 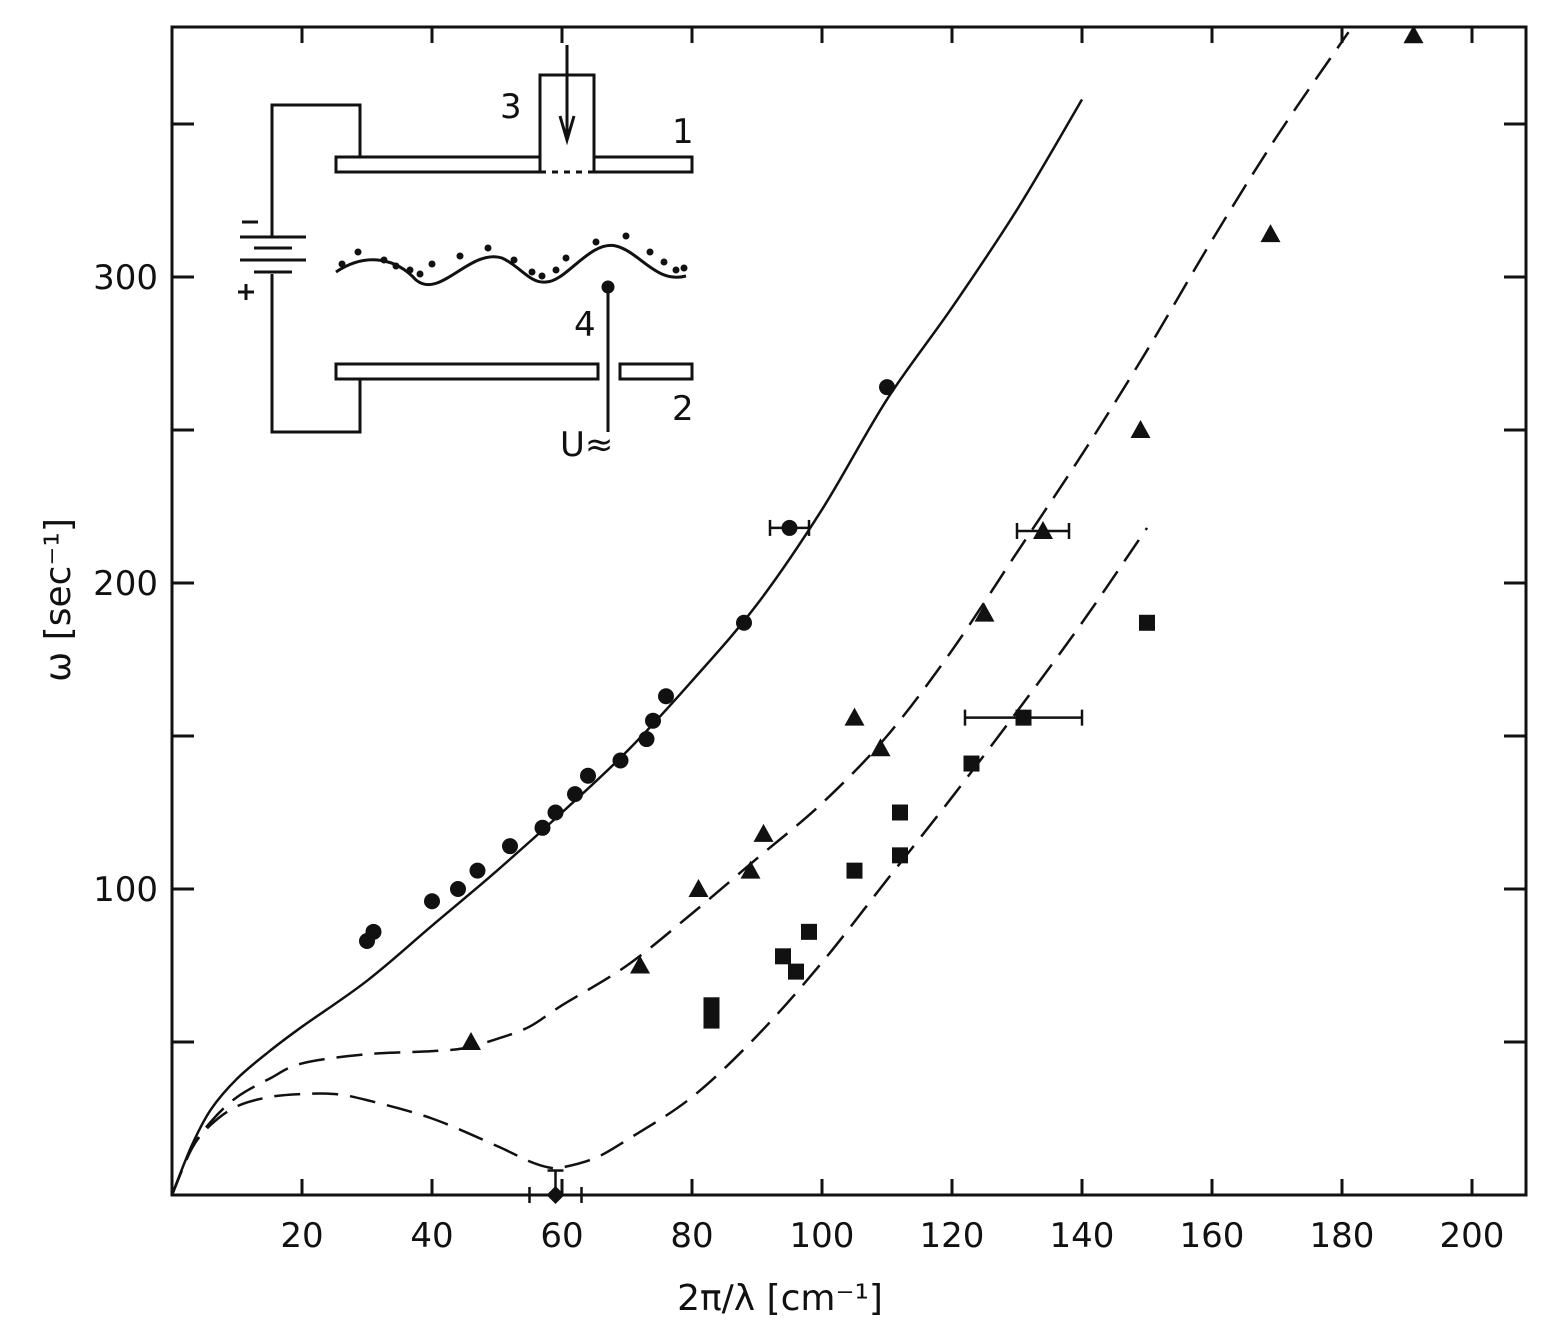 I want to click on inset-label-1: 1, so click(x=683, y=132).